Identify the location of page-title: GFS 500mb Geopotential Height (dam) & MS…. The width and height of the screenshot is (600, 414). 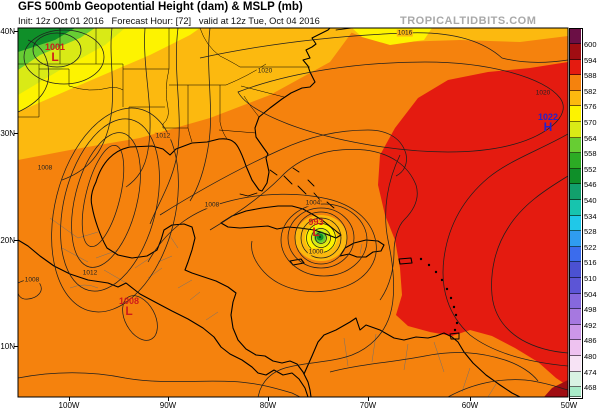
(160, 7).